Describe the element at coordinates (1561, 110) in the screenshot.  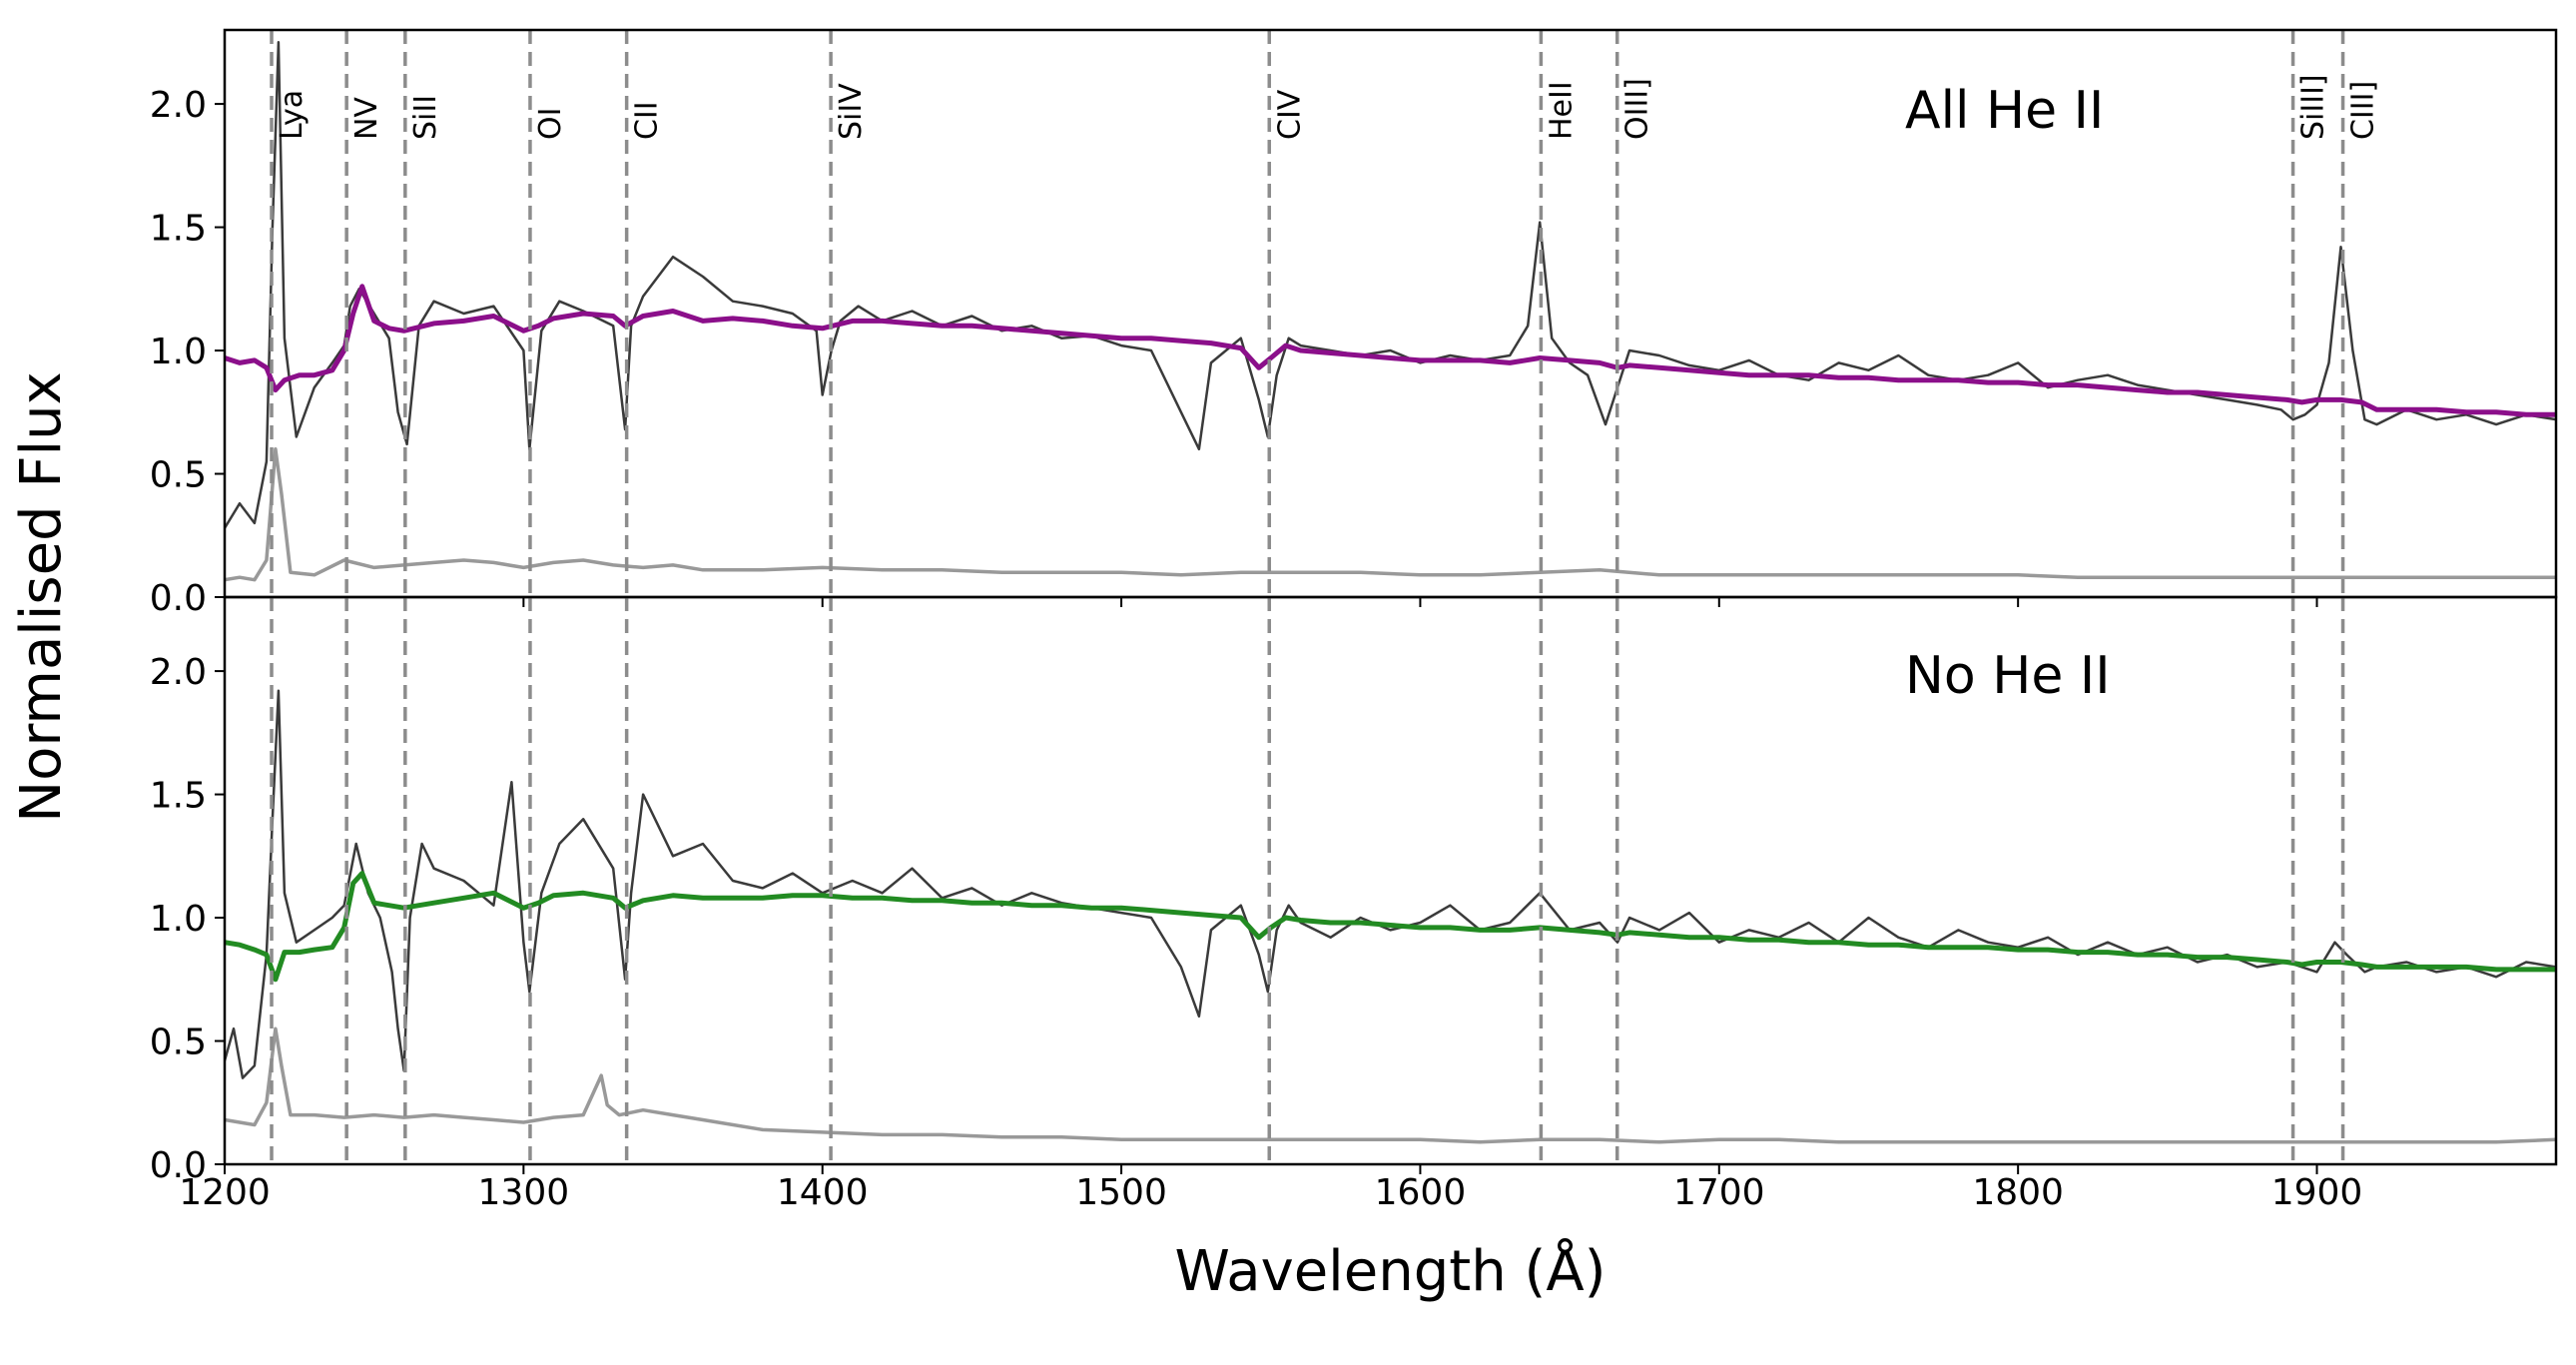
I see `line-marker-label: HeII` at that location.